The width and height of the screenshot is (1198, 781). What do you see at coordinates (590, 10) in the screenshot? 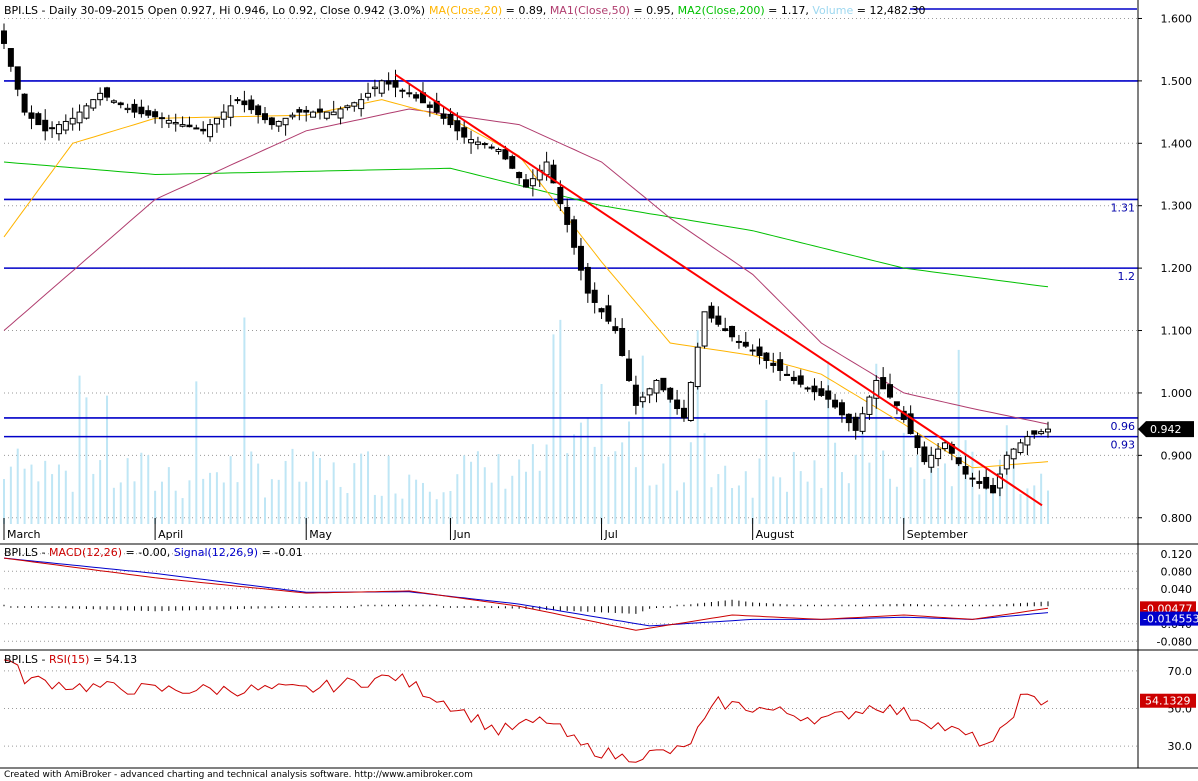
I see `ma50-legend: MA1(Close,50)` at bounding box center [590, 10].